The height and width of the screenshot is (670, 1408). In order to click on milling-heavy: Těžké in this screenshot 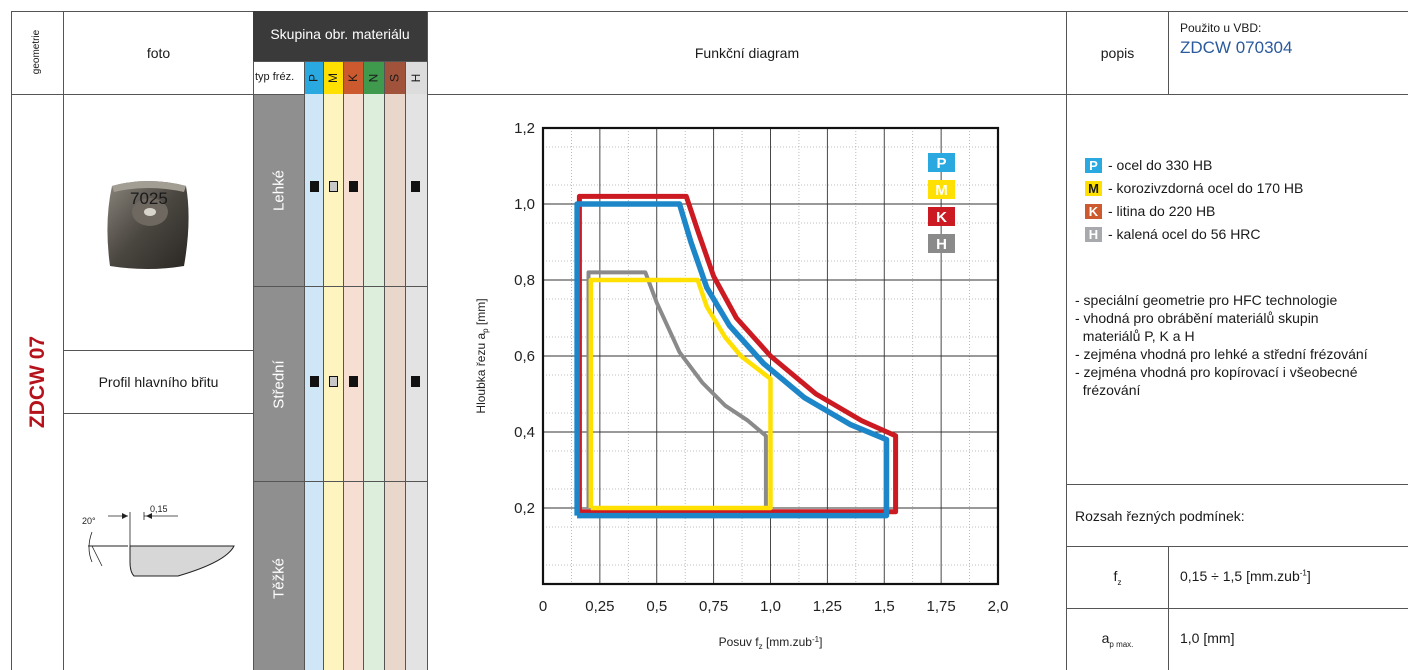, I will do `click(279, 578)`.